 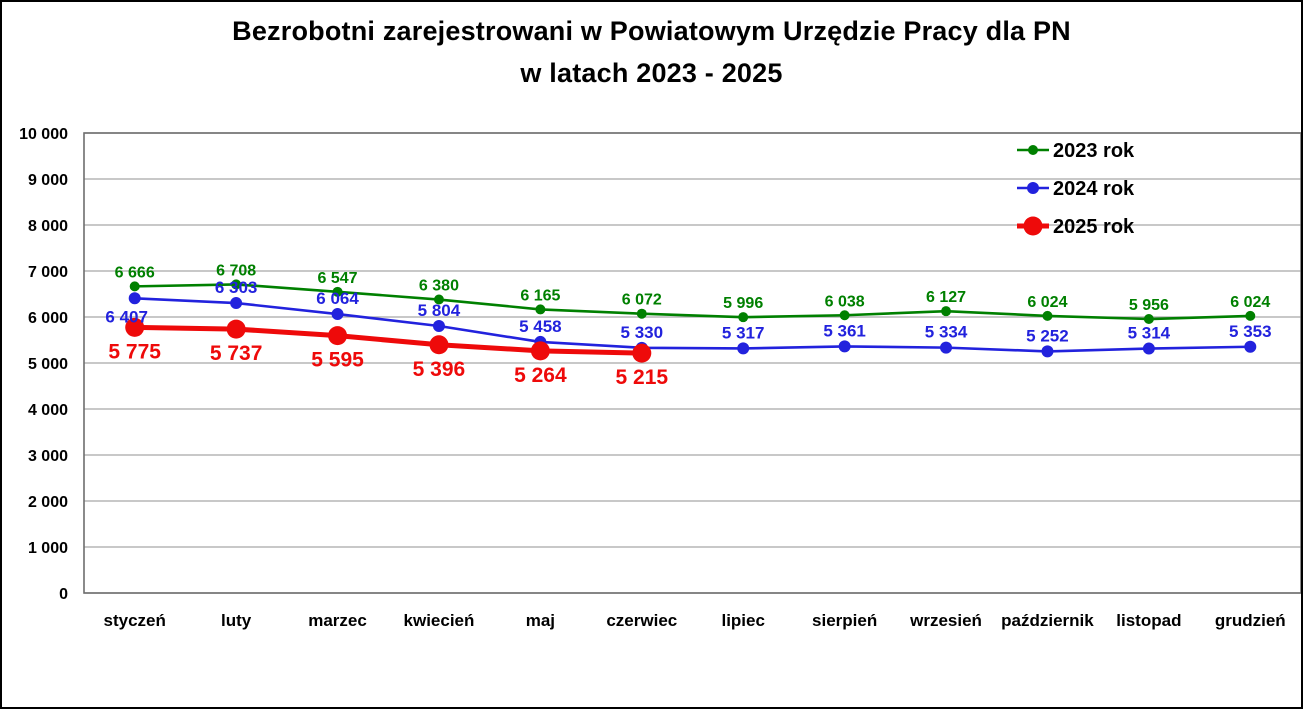 What do you see at coordinates (43, 134) in the screenshot?
I see `y-axis-tick-label: 10 000` at bounding box center [43, 134].